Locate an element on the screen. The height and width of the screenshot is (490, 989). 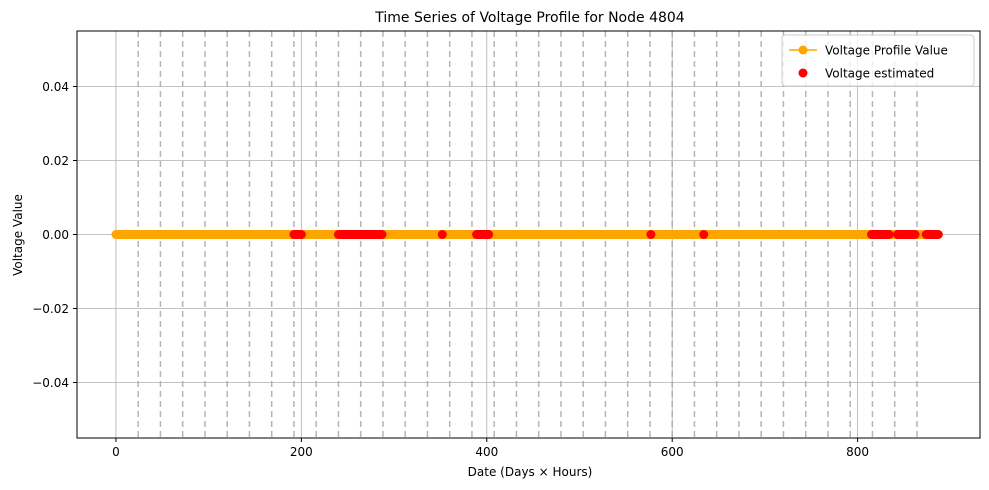
x-tick-label: 0 is located at coordinates (116, 452).